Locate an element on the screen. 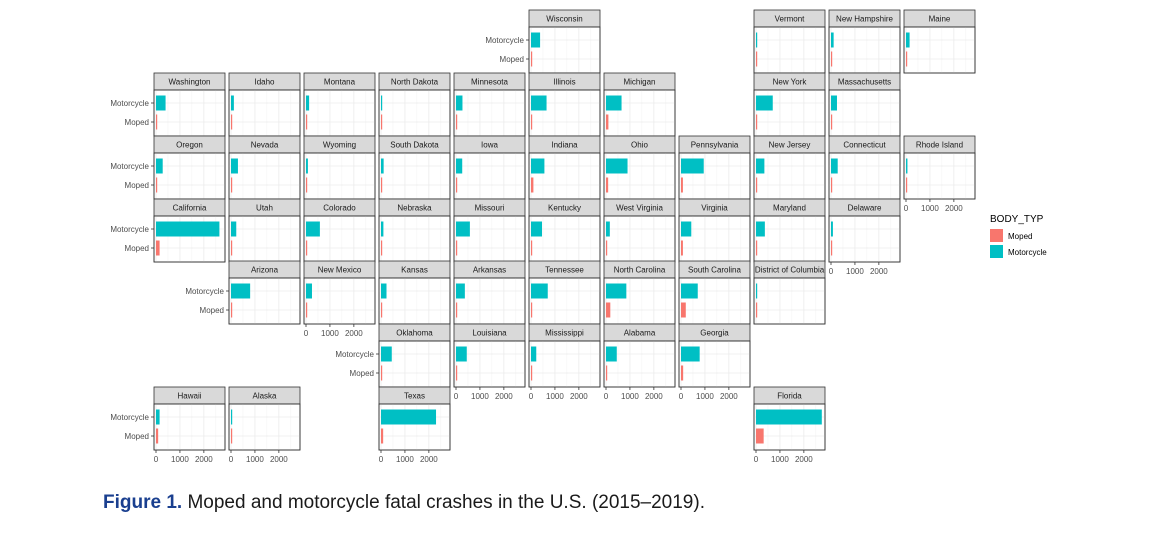  facet-title: New Mexico is located at coordinates (340, 270).